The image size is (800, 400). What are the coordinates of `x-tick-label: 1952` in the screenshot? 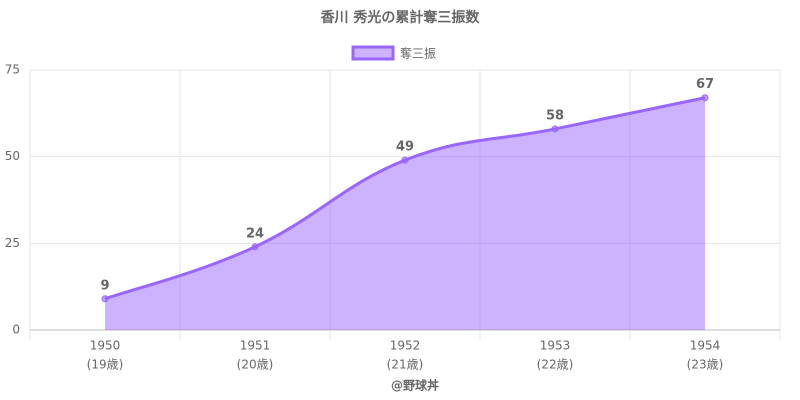 It's located at (405, 346).